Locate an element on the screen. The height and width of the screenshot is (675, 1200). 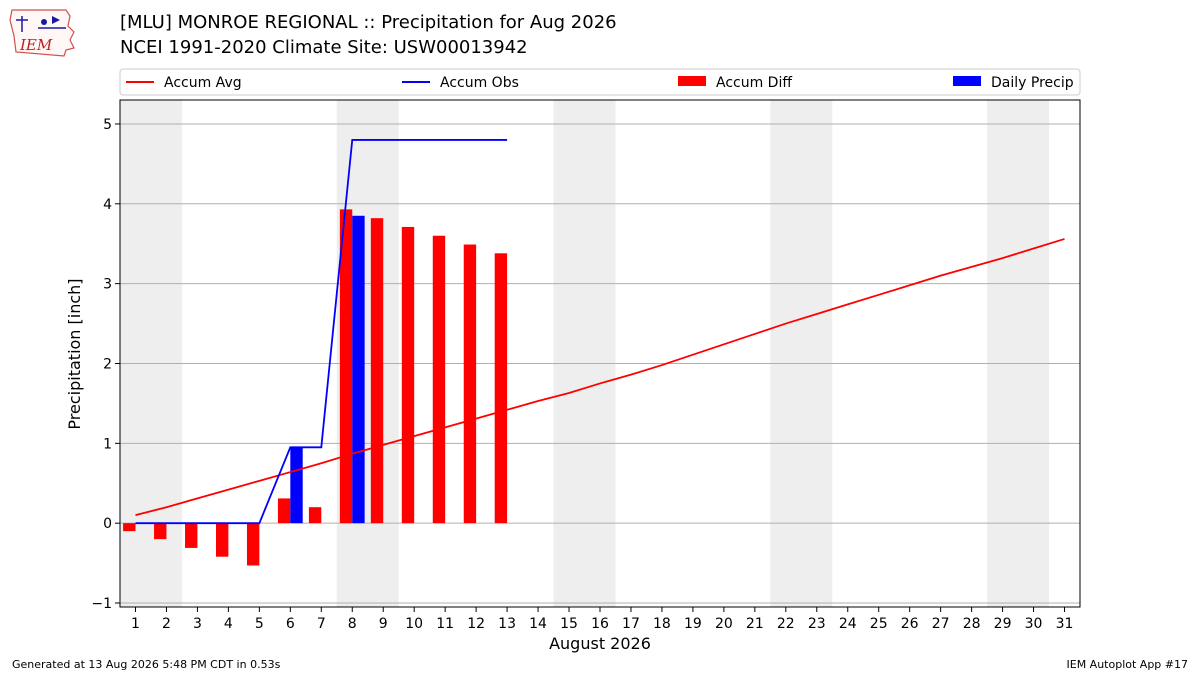
x-tick-label: 19 is located at coordinates (693, 624).